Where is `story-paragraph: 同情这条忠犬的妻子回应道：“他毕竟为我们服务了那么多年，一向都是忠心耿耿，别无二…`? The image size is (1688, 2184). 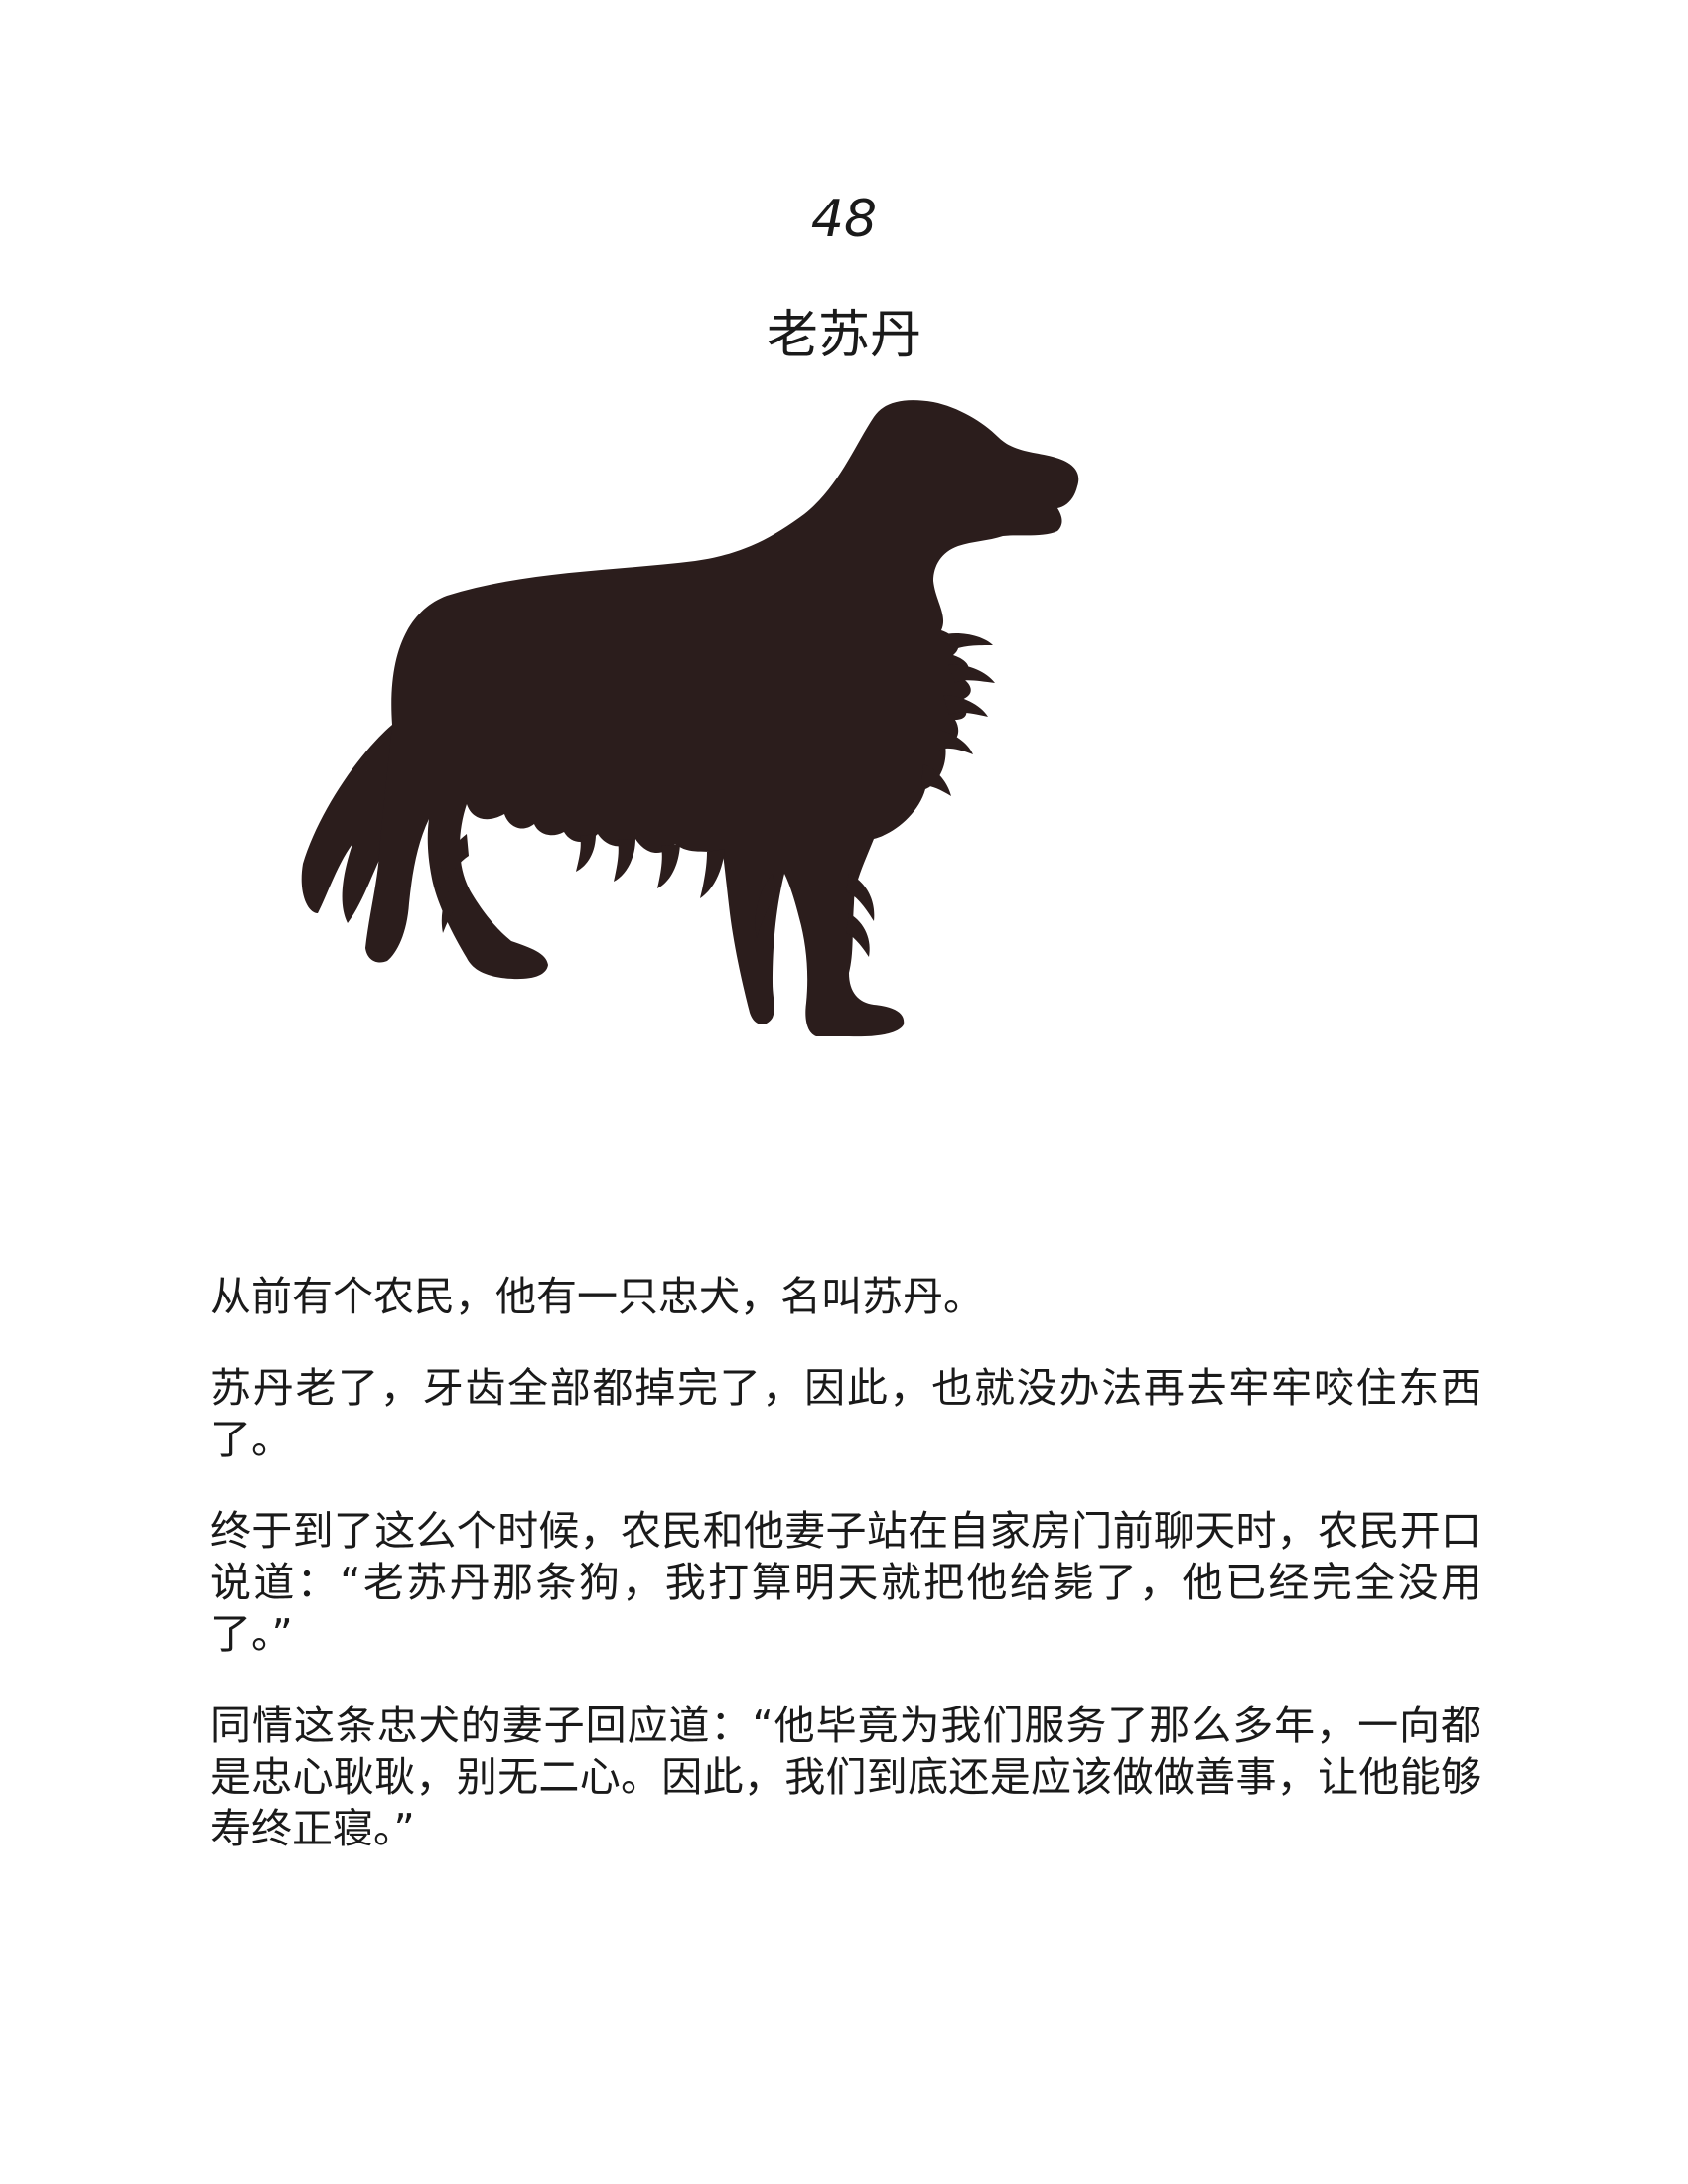
story-paragraph: 同情这条忠犬的妻子回应道：“他毕竟为我们服务了那么多年，一向都是忠心耿耿，别无二… is located at coordinates (846, 1777).